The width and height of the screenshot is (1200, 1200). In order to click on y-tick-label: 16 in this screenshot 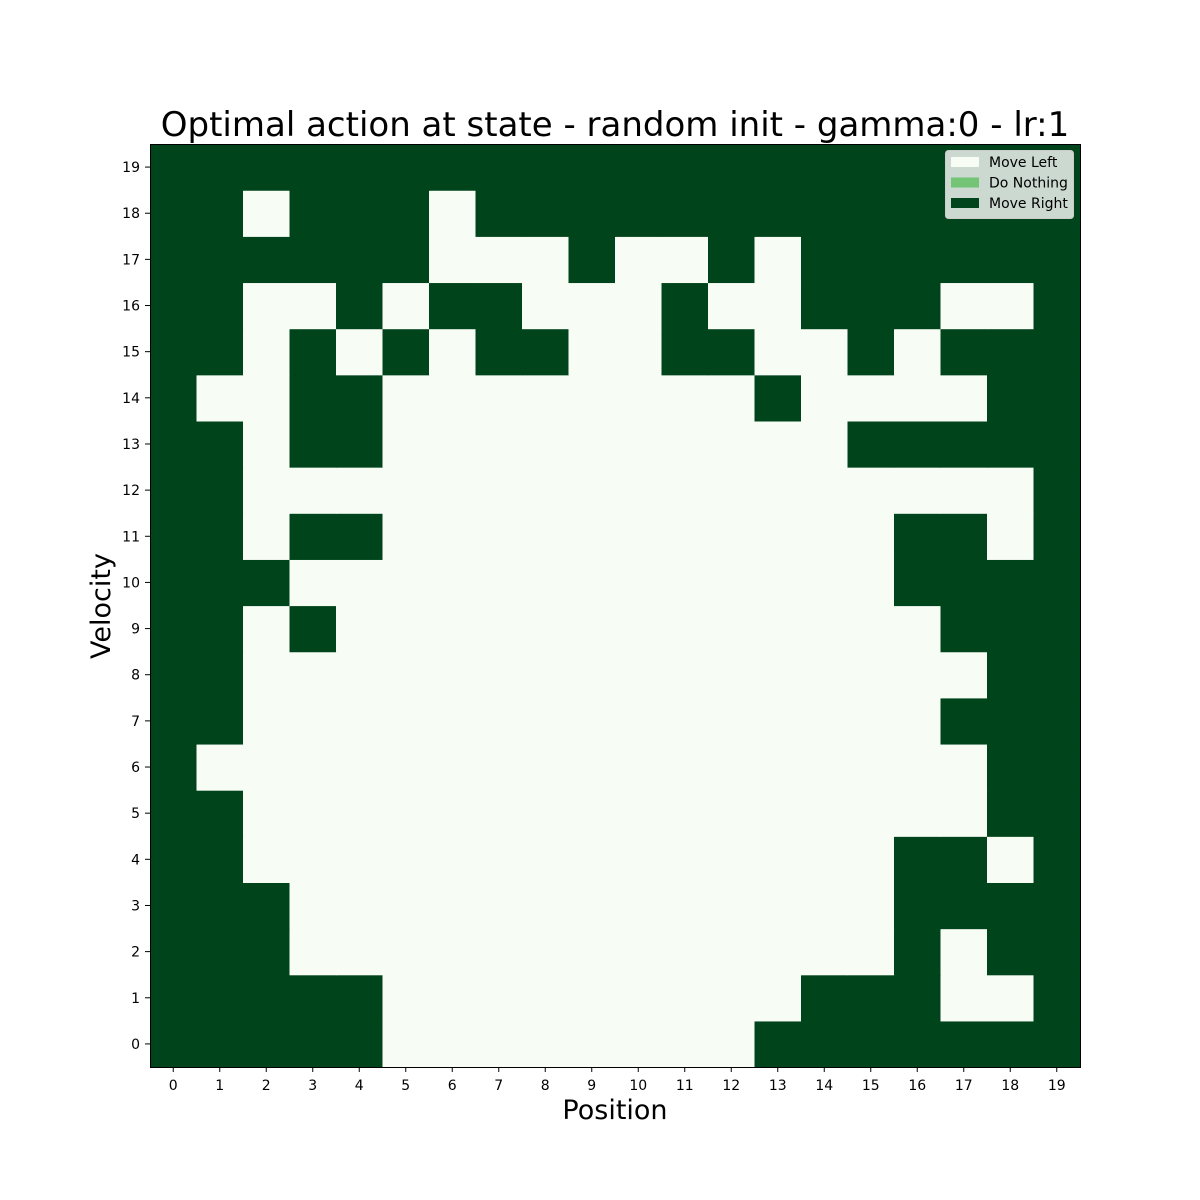, I will do `click(131, 307)`.